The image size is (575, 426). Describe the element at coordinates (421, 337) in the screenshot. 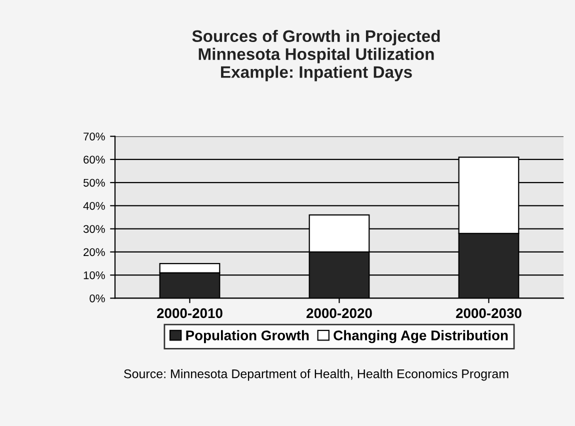

I see `legend-label: Changing Age Distribution` at that location.